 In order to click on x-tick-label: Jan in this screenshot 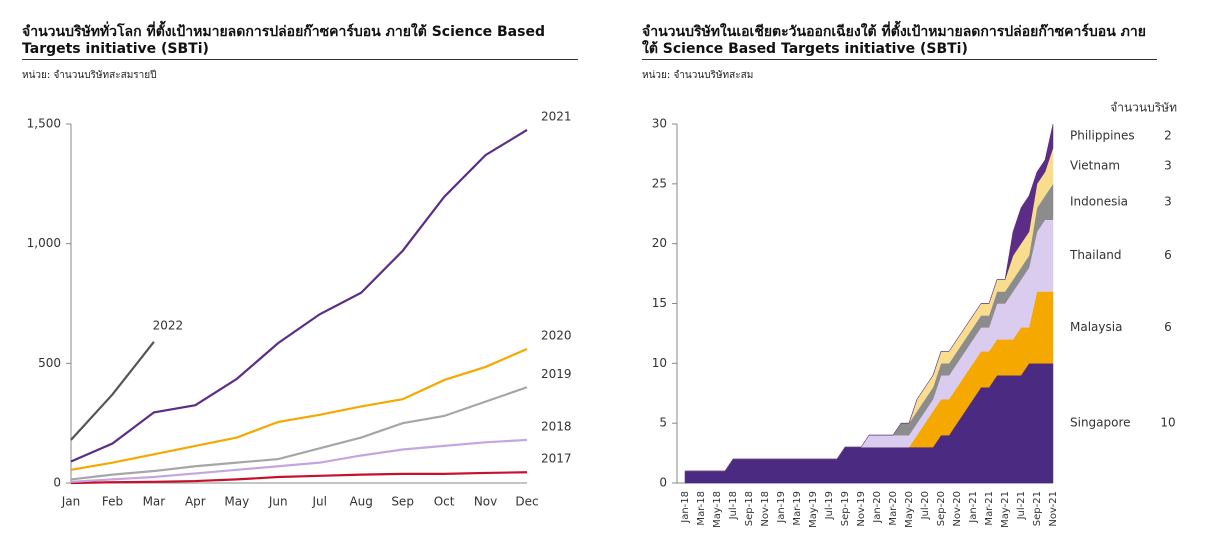, I will do `click(71, 502)`.